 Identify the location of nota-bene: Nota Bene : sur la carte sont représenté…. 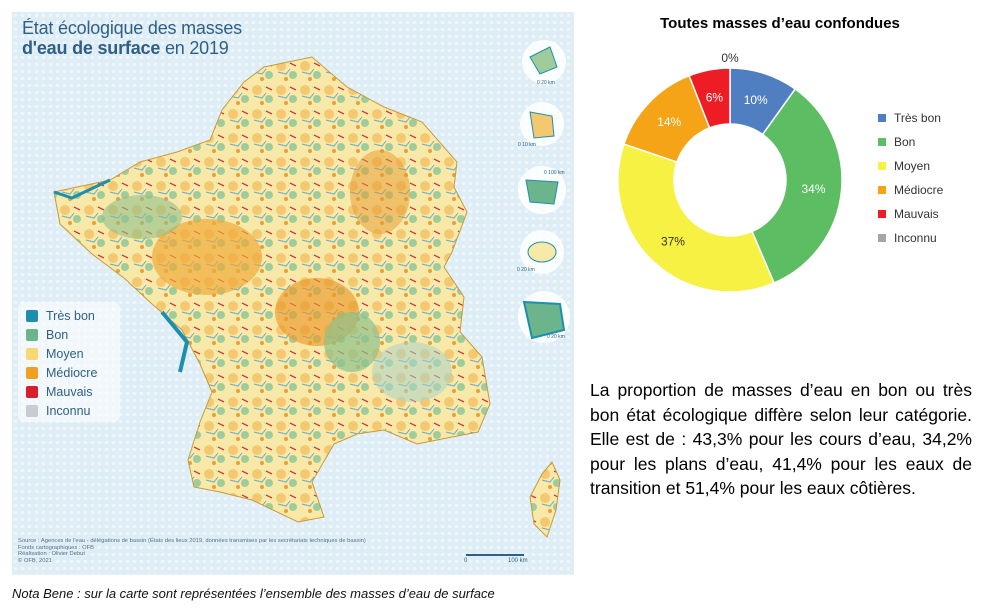
(253, 593).